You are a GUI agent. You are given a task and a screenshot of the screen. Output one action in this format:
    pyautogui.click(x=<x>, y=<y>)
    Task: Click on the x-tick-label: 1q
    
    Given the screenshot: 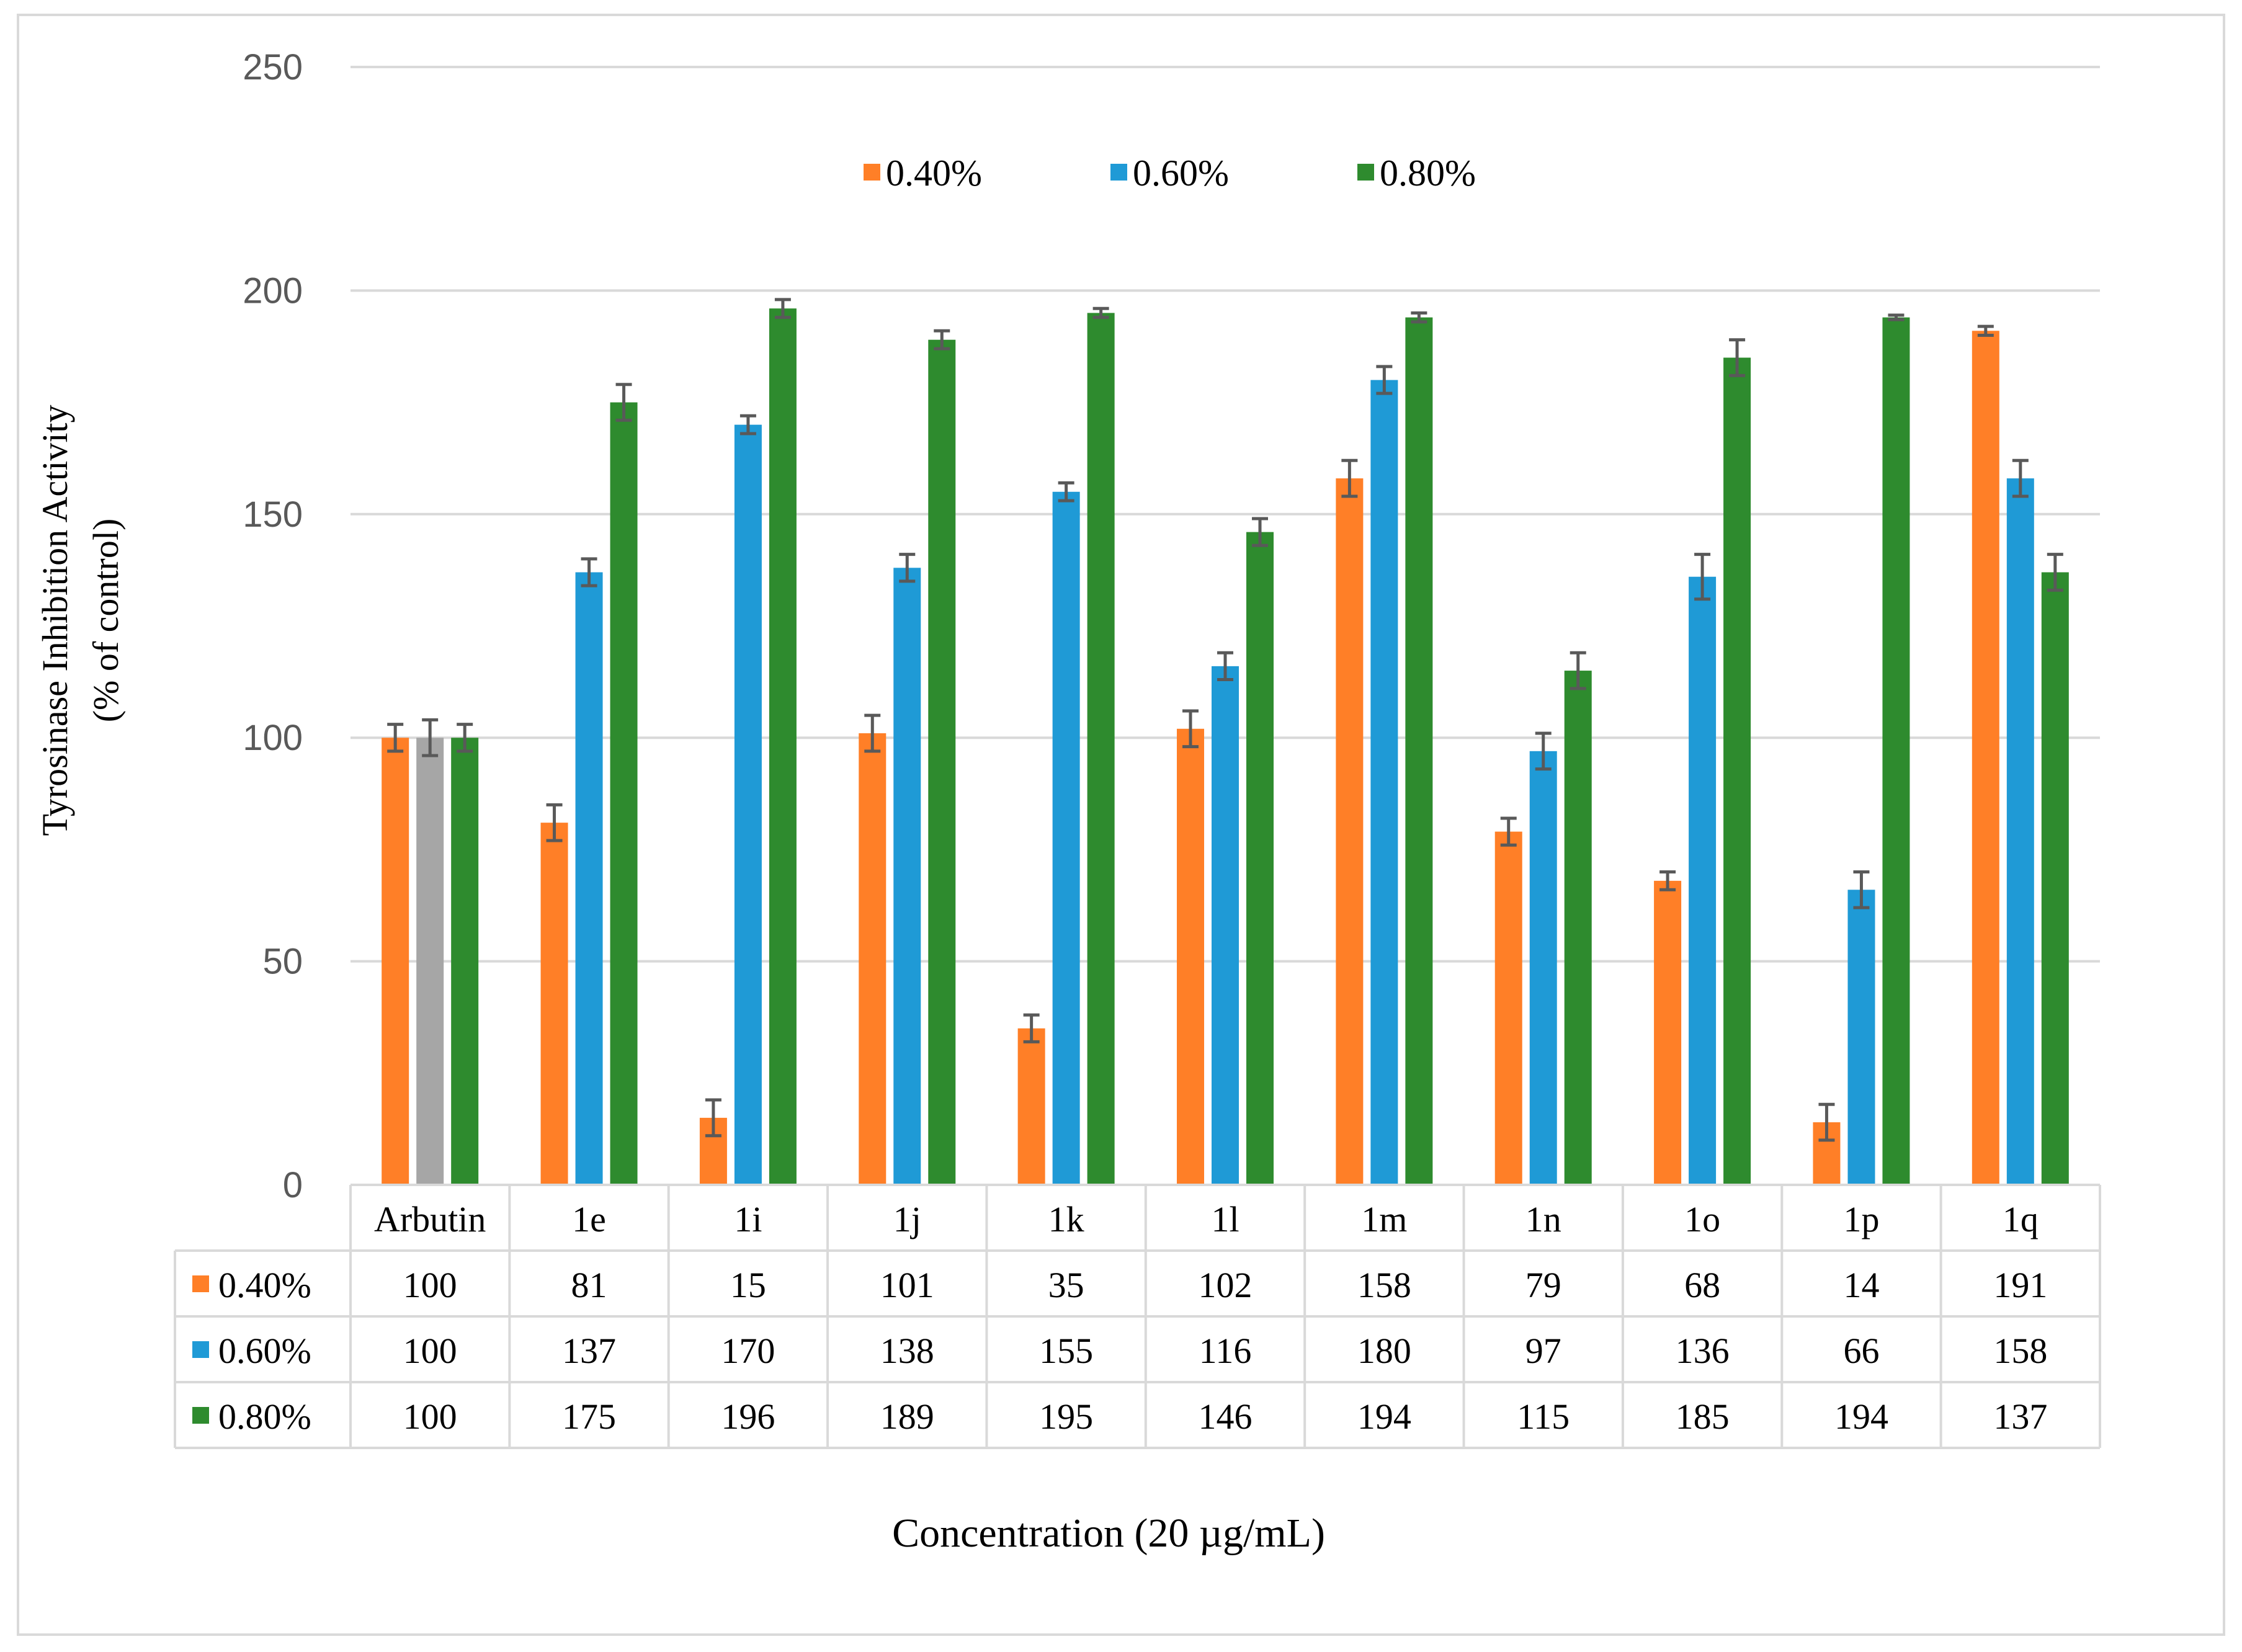 What is the action you would take?
    pyautogui.click(x=2021, y=1219)
    